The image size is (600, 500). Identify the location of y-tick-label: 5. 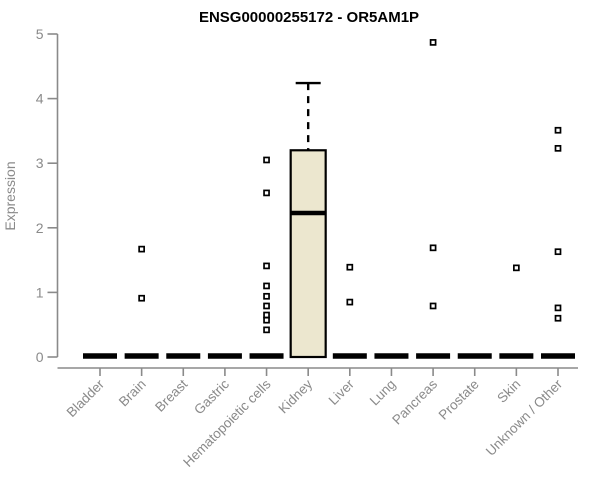
(40, 34).